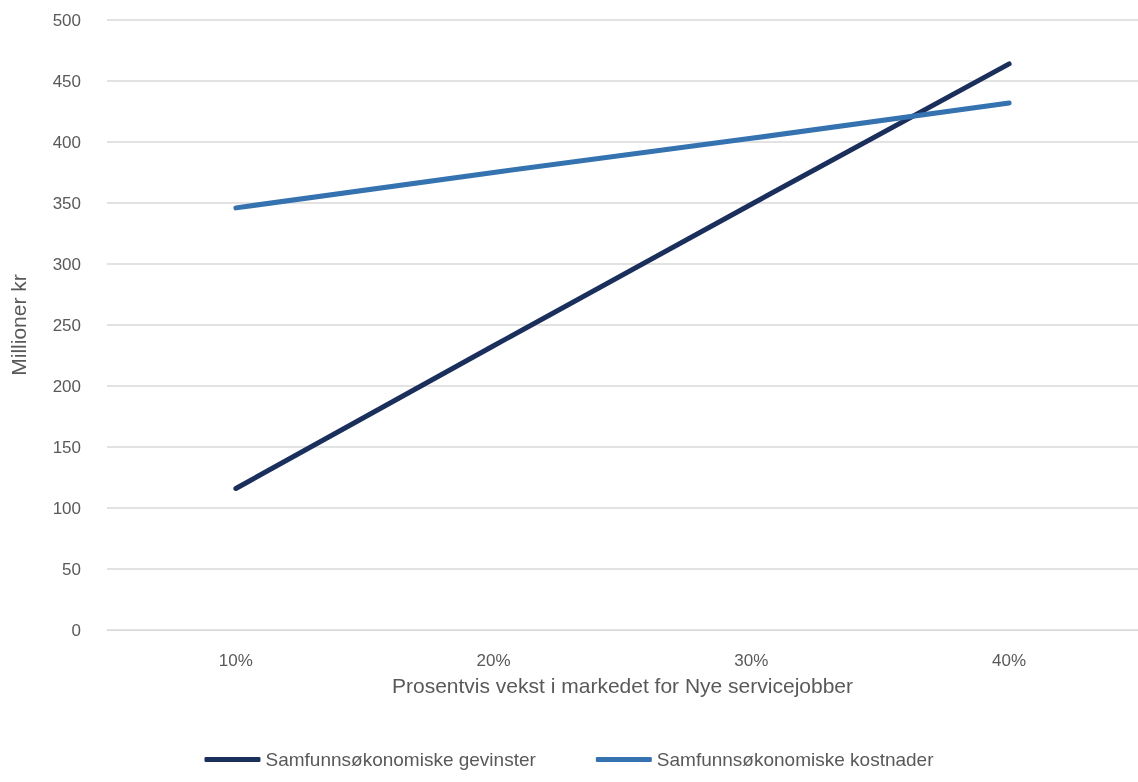 The image size is (1138, 782). Describe the element at coordinates (795, 759) in the screenshot. I see `legend-label: Samfunnsøkonomiske kostnader` at that location.